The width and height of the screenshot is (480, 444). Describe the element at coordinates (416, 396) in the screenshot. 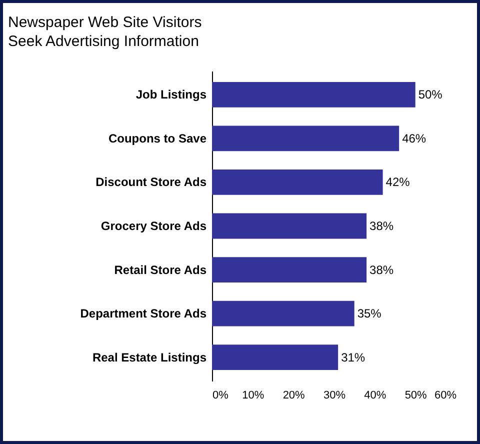

I see `x-tick-label: 50%` at that location.